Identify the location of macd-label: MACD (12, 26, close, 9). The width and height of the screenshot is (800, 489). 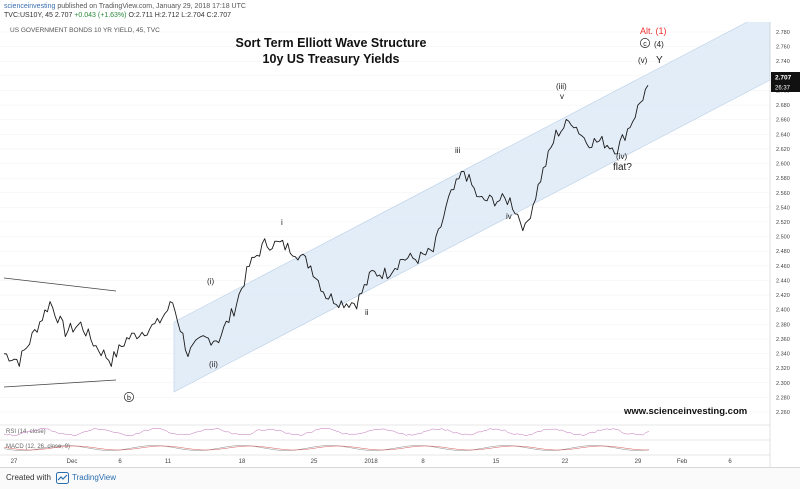
(38, 447).